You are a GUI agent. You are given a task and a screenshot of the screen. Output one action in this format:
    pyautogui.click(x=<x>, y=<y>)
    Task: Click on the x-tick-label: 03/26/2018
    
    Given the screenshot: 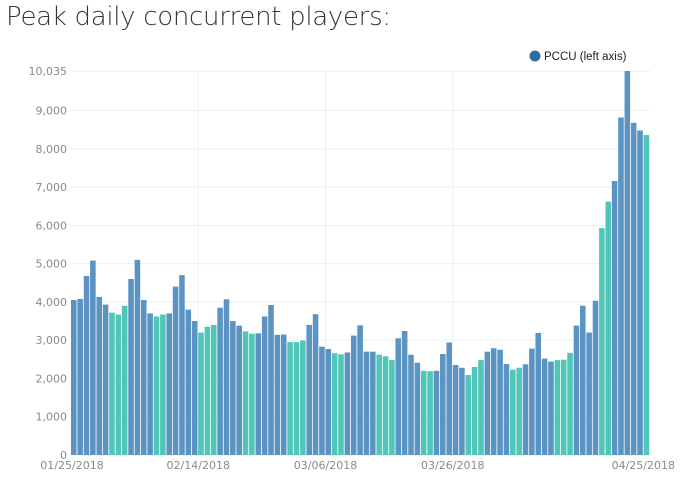 What is the action you would take?
    pyautogui.click(x=452, y=465)
    